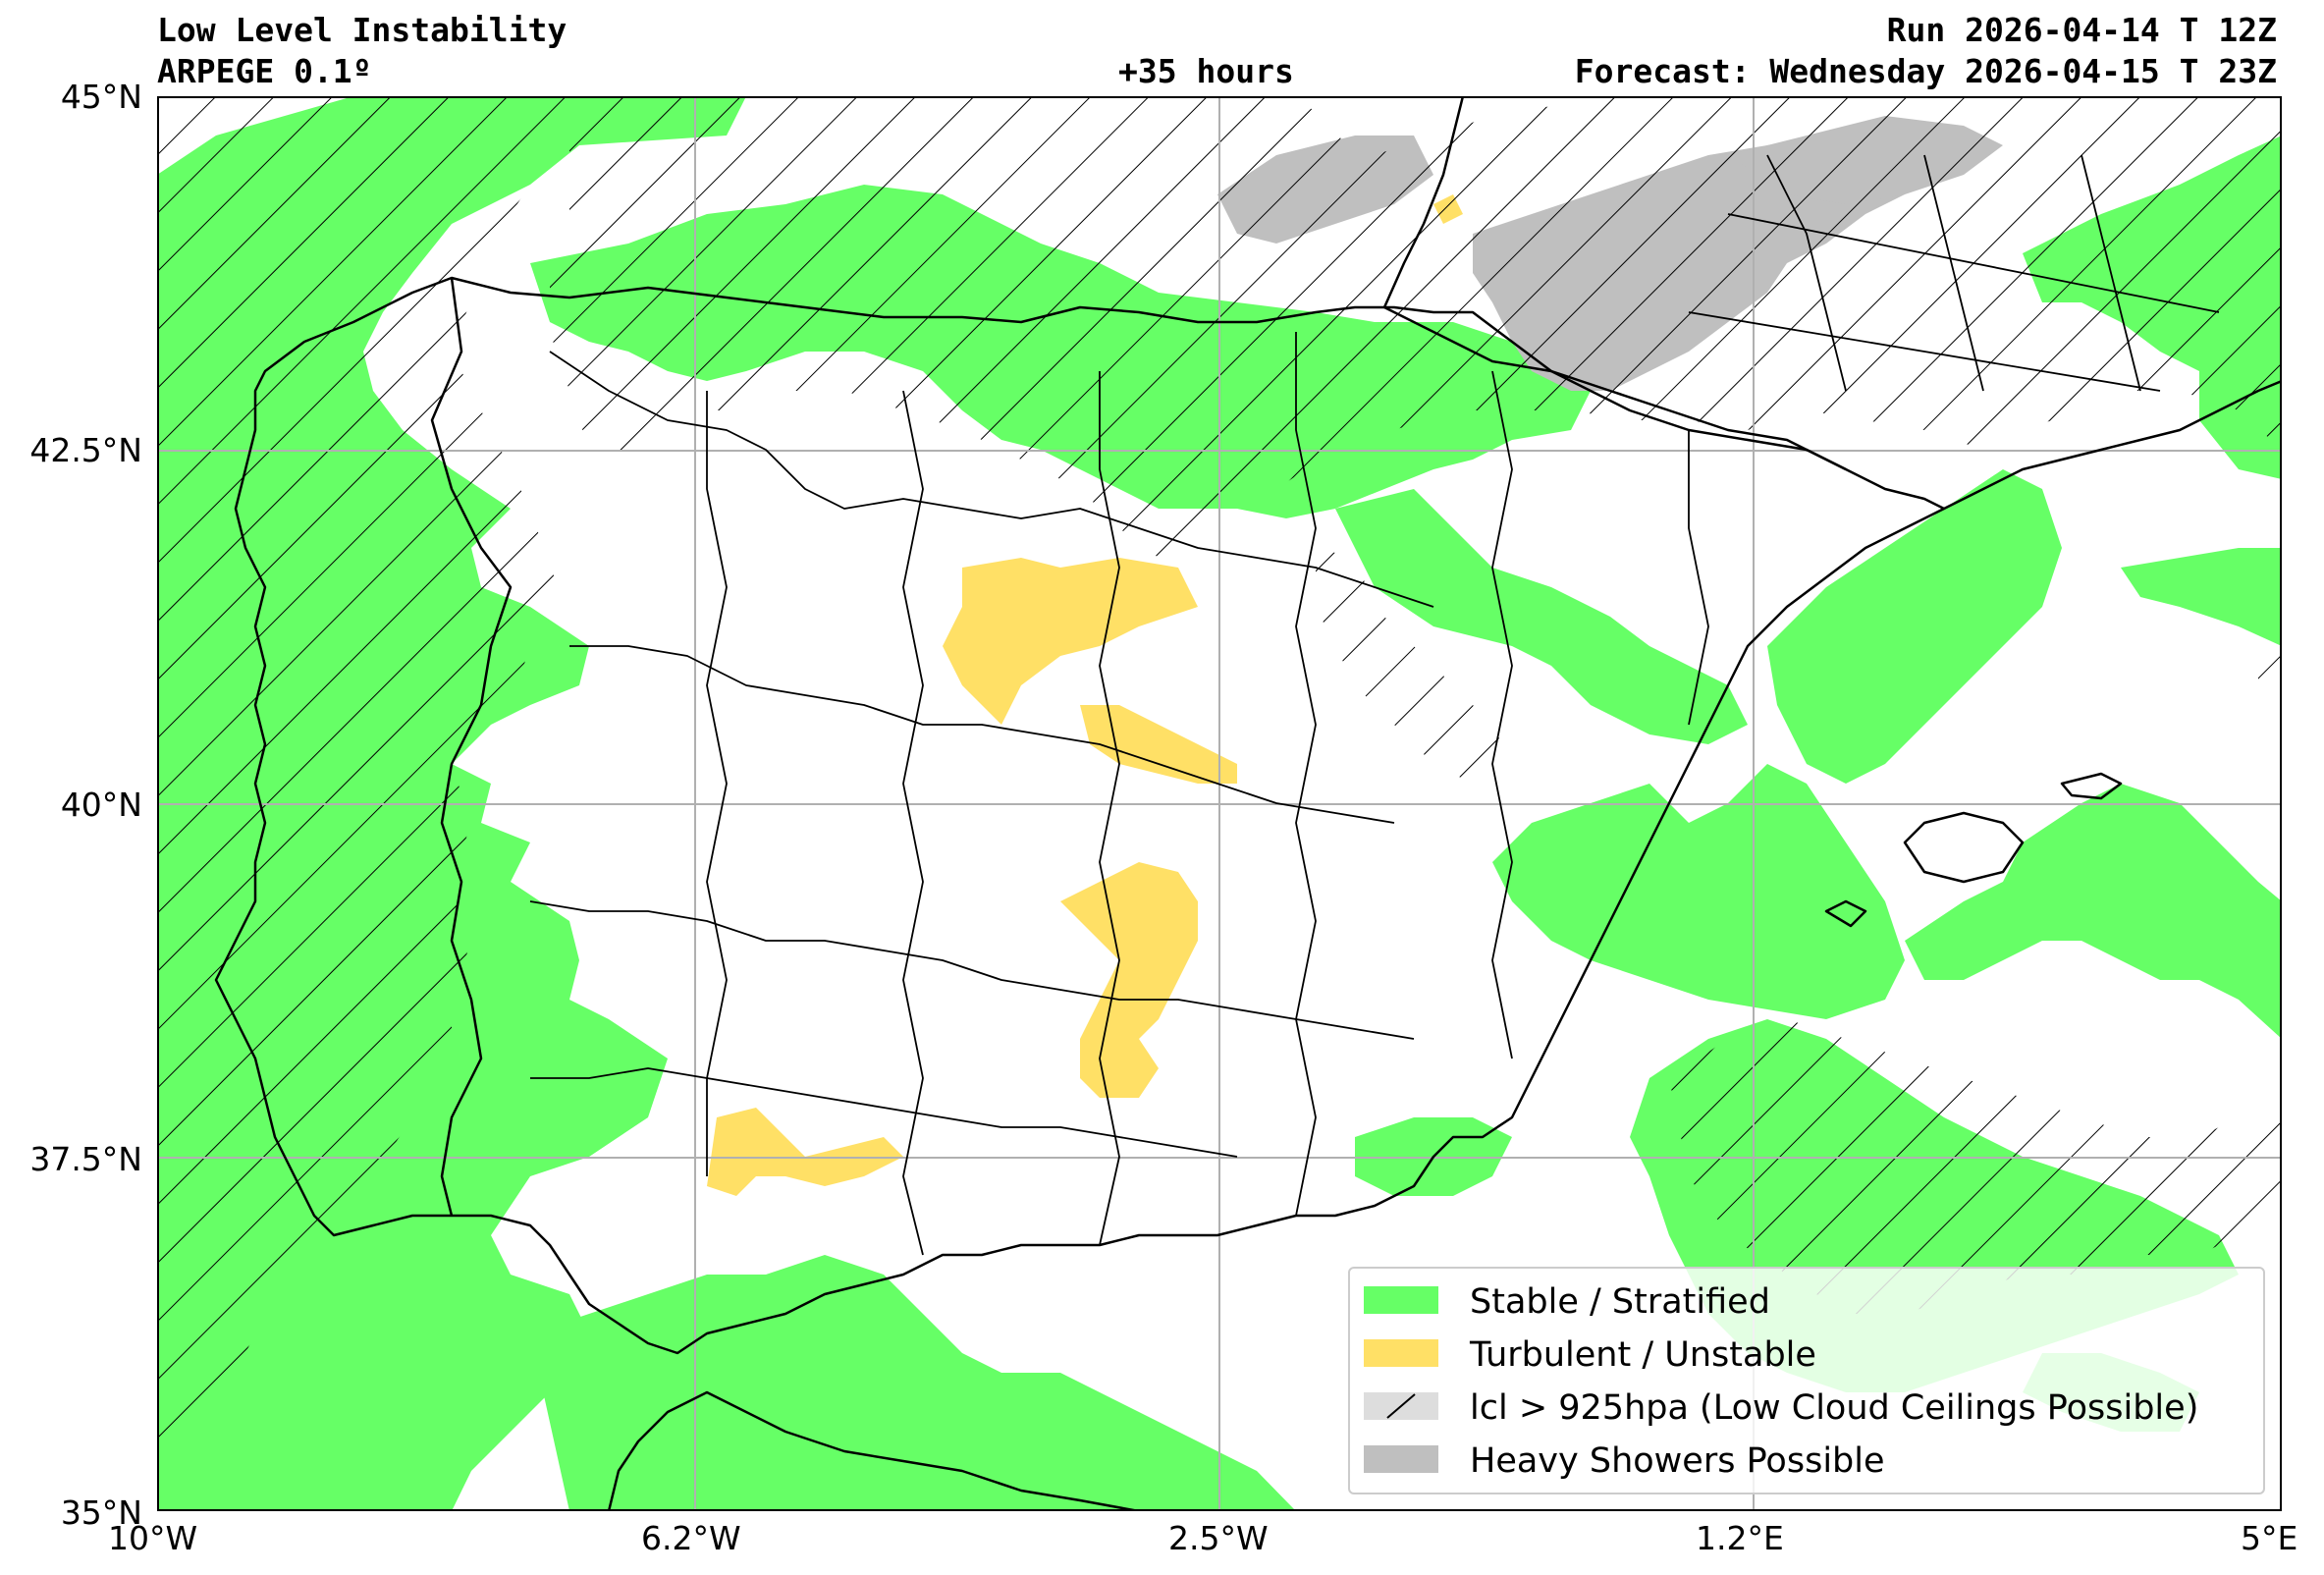 This screenshot has height=1575, width=2324. I want to click on unstable-la-mancha, so click(1129, 980).